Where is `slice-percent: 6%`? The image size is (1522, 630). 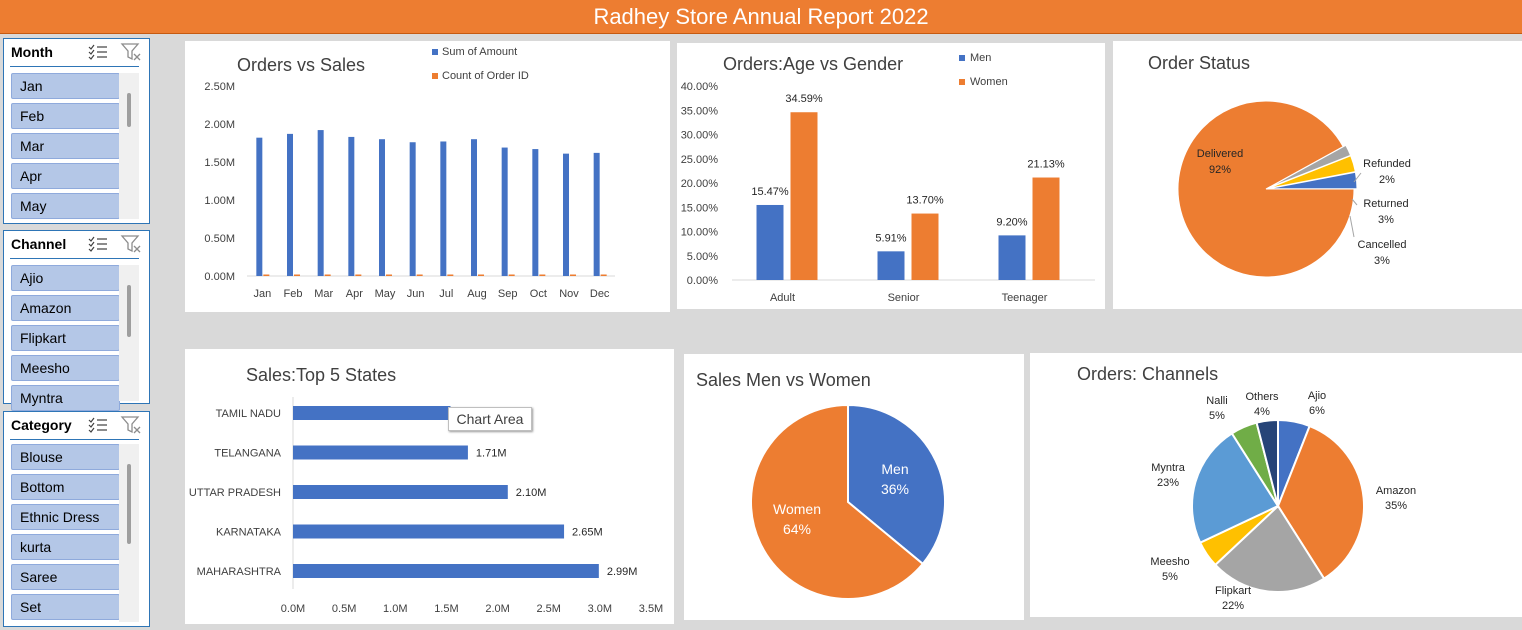 slice-percent: 6% is located at coordinates (1317, 411).